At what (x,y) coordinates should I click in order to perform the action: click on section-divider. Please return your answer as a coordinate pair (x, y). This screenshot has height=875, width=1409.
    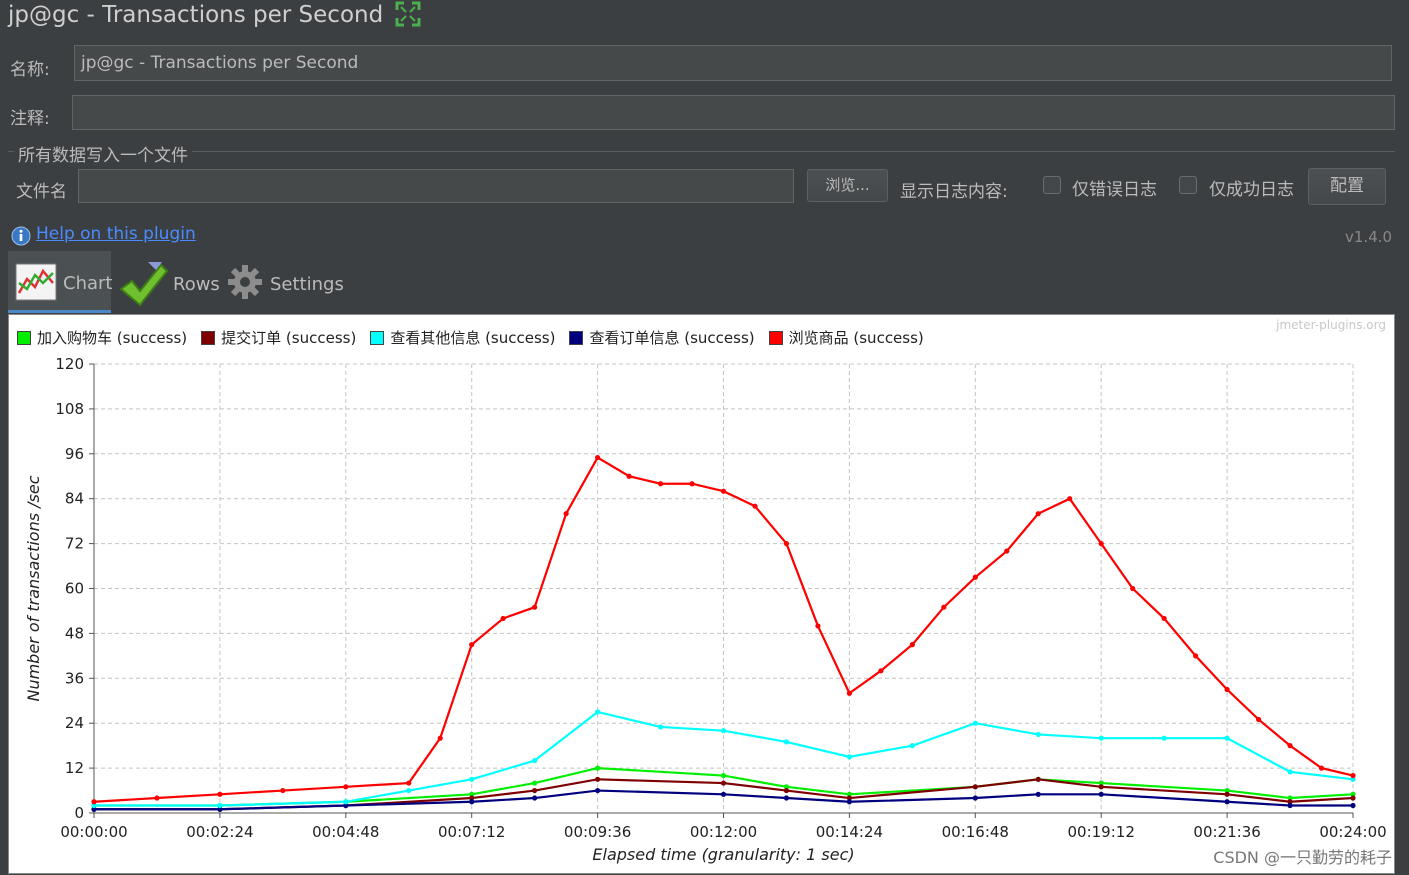
    Looking at the image, I should click on (701, 151).